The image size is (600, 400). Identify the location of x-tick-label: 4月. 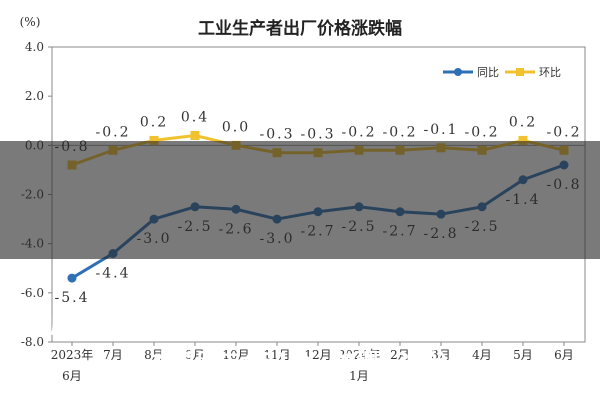
(482, 355).